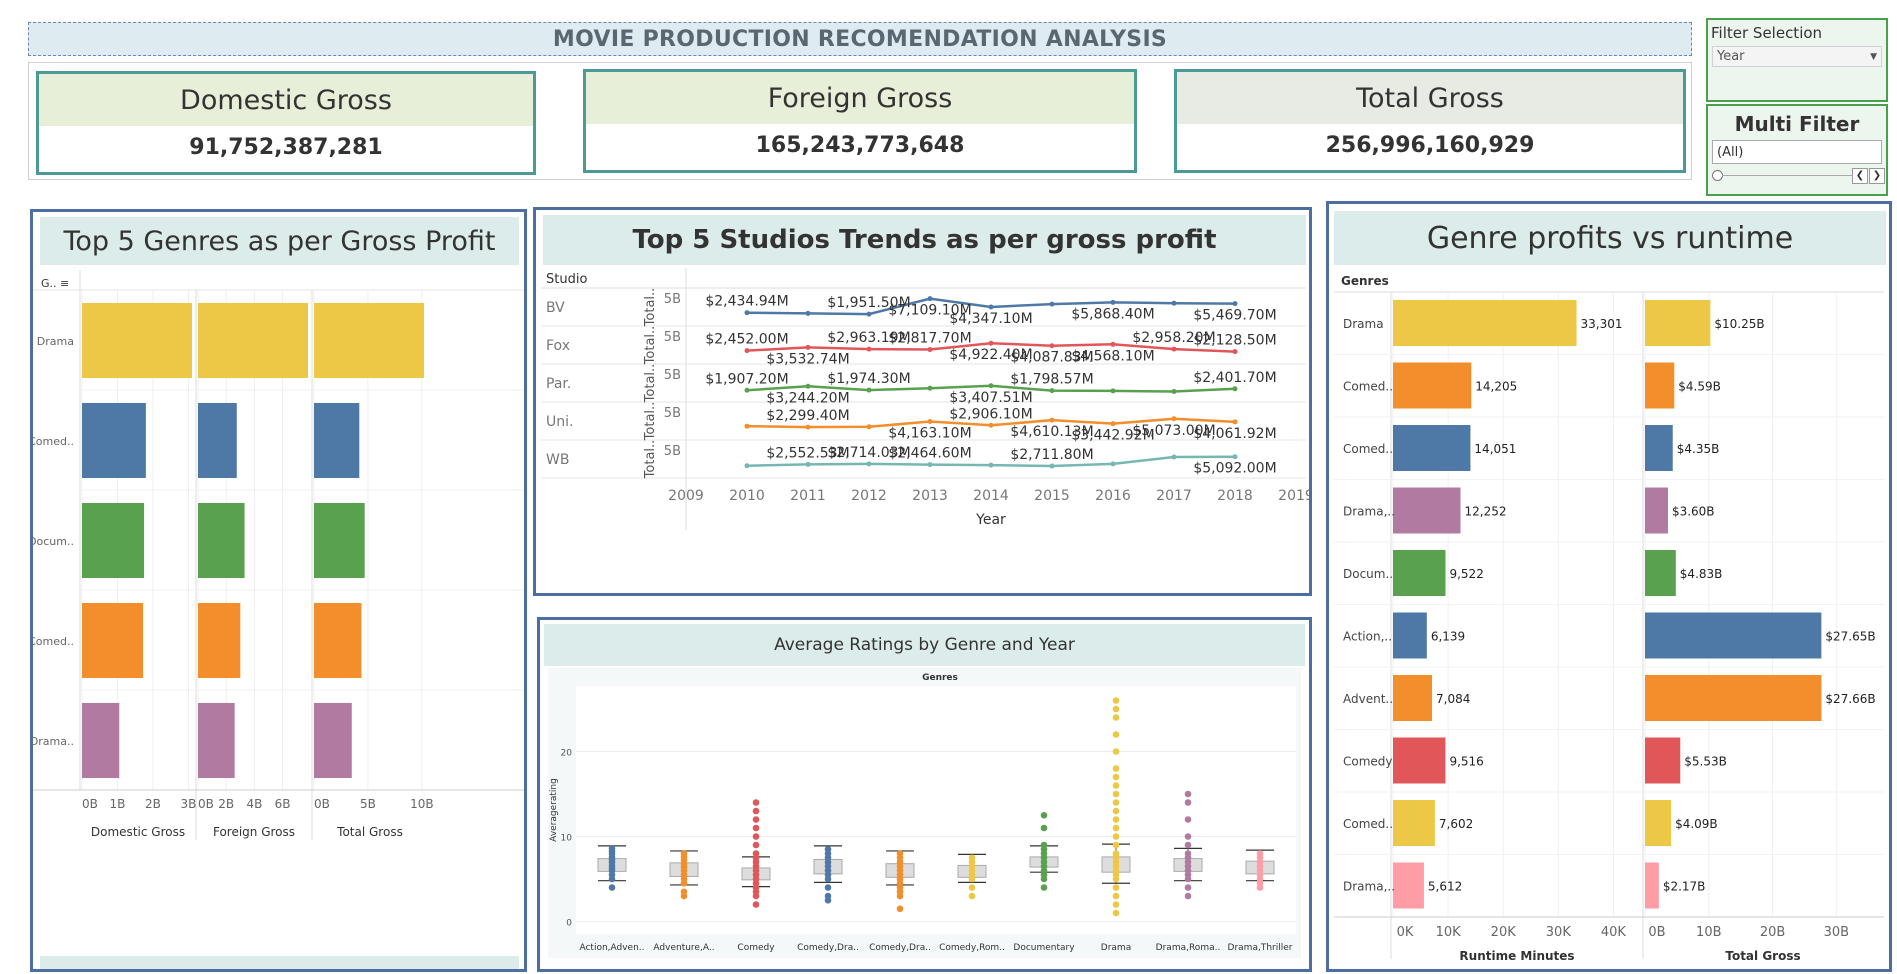 The width and height of the screenshot is (1897, 974). I want to click on x-tick-label: Comedy,Dra.., so click(828, 948).